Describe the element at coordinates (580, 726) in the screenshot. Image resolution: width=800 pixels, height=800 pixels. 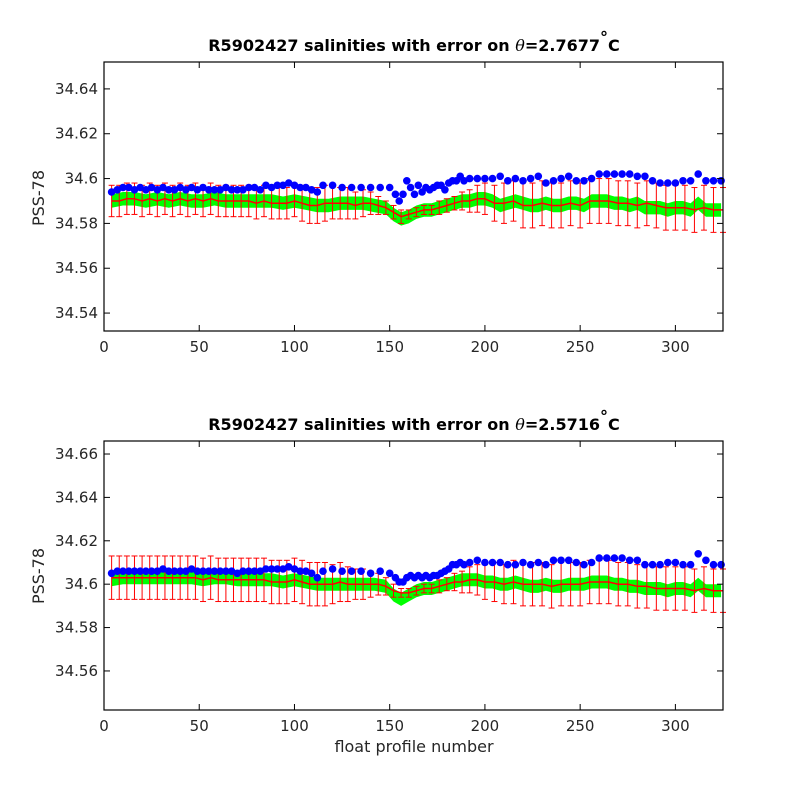
I see `x-tick-label: 250` at that location.